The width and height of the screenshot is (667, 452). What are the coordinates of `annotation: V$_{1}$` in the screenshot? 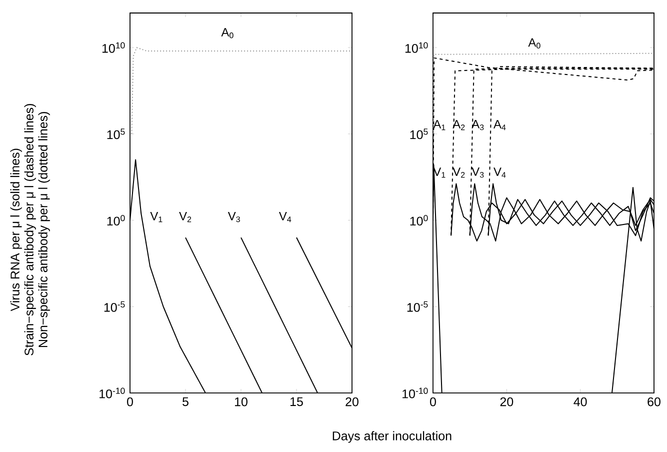 It's located at (156, 217).